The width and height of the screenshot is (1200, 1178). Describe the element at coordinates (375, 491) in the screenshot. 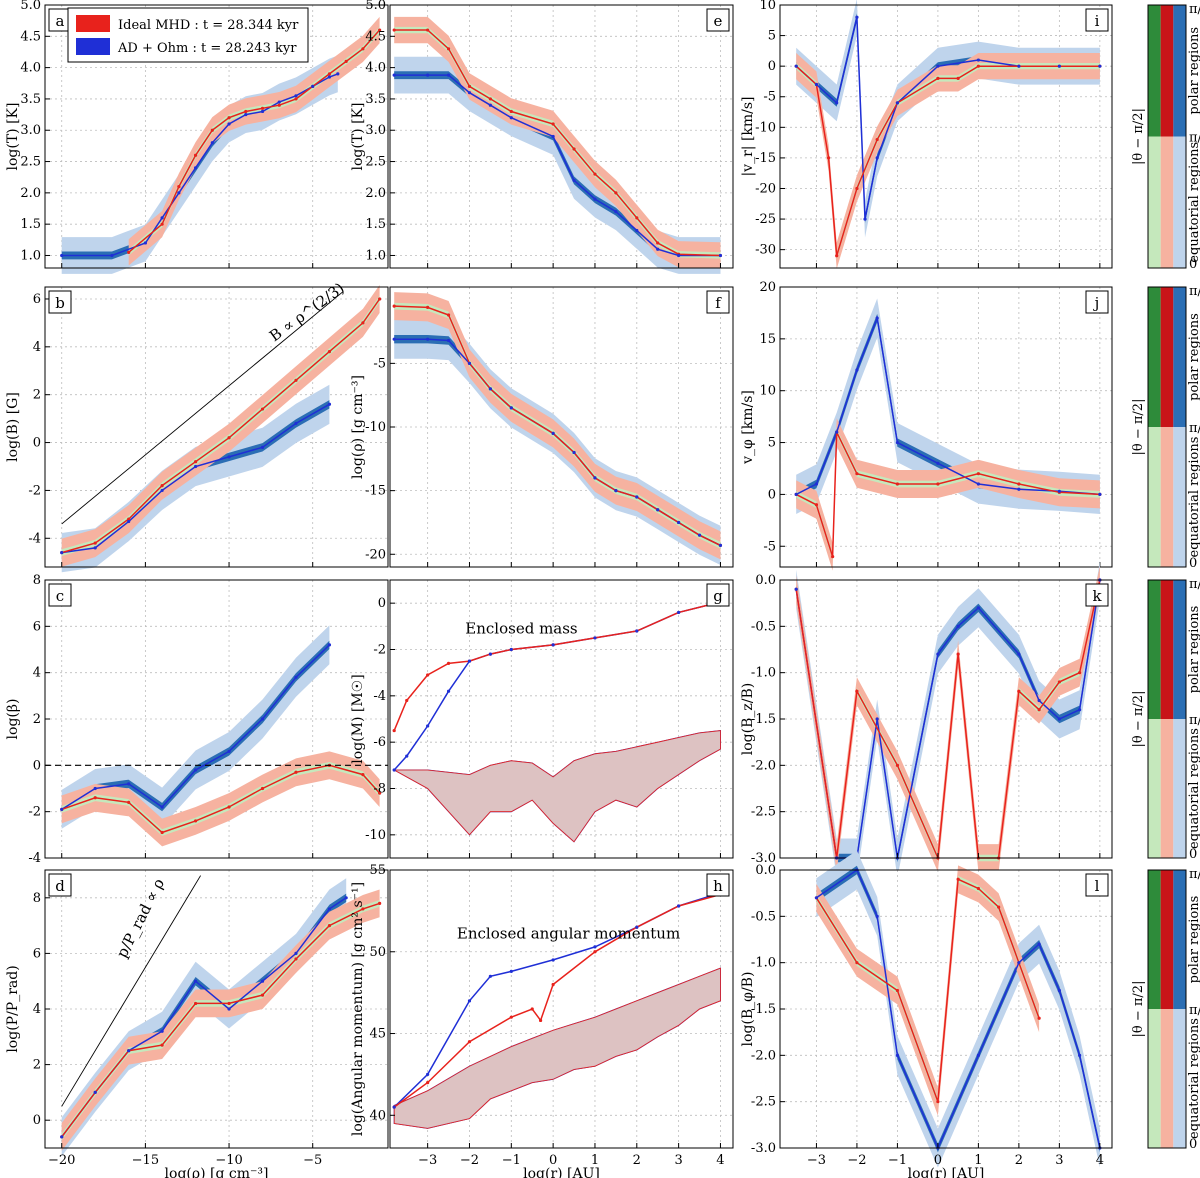

I see `y-tick-label: -15` at that location.